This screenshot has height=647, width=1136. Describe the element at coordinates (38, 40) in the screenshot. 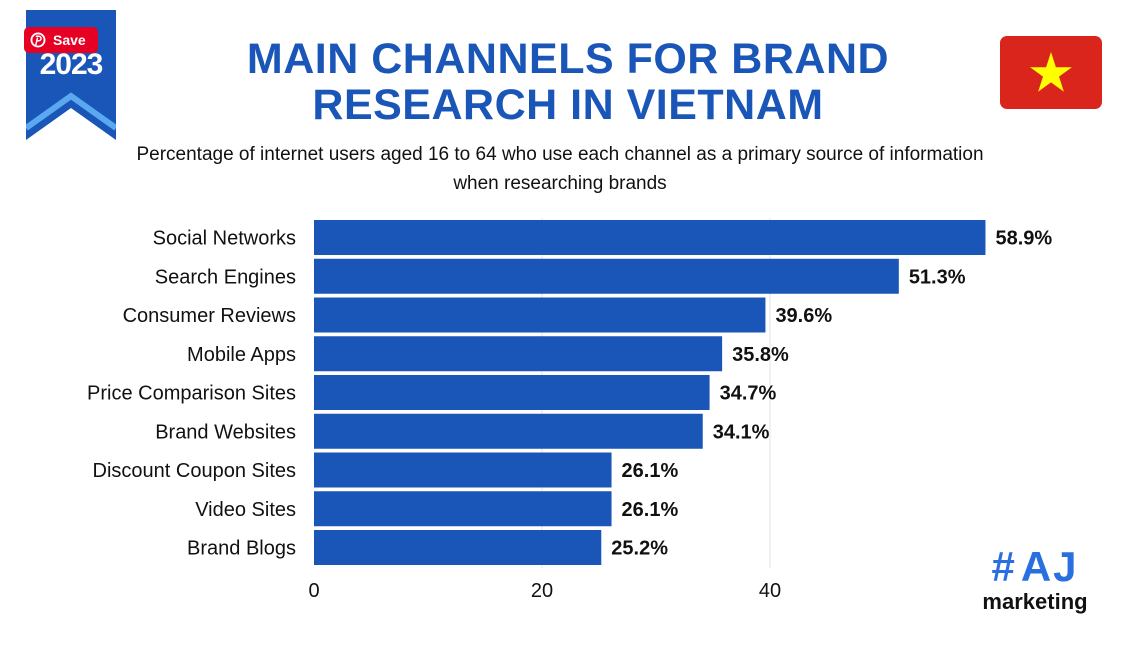

I see `pinterest-icon` at that location.